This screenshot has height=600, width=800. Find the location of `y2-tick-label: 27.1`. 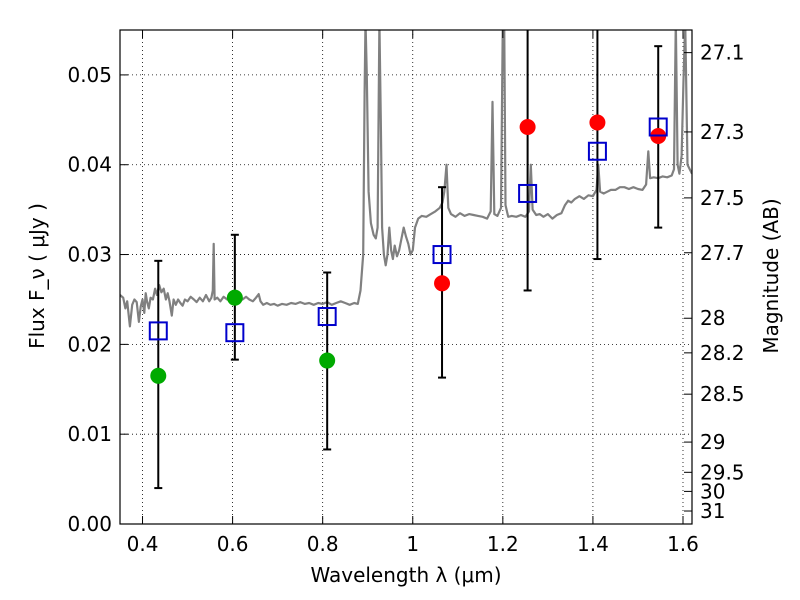

y2-tick-label: 27.1 is located at coordinates (722, 53).